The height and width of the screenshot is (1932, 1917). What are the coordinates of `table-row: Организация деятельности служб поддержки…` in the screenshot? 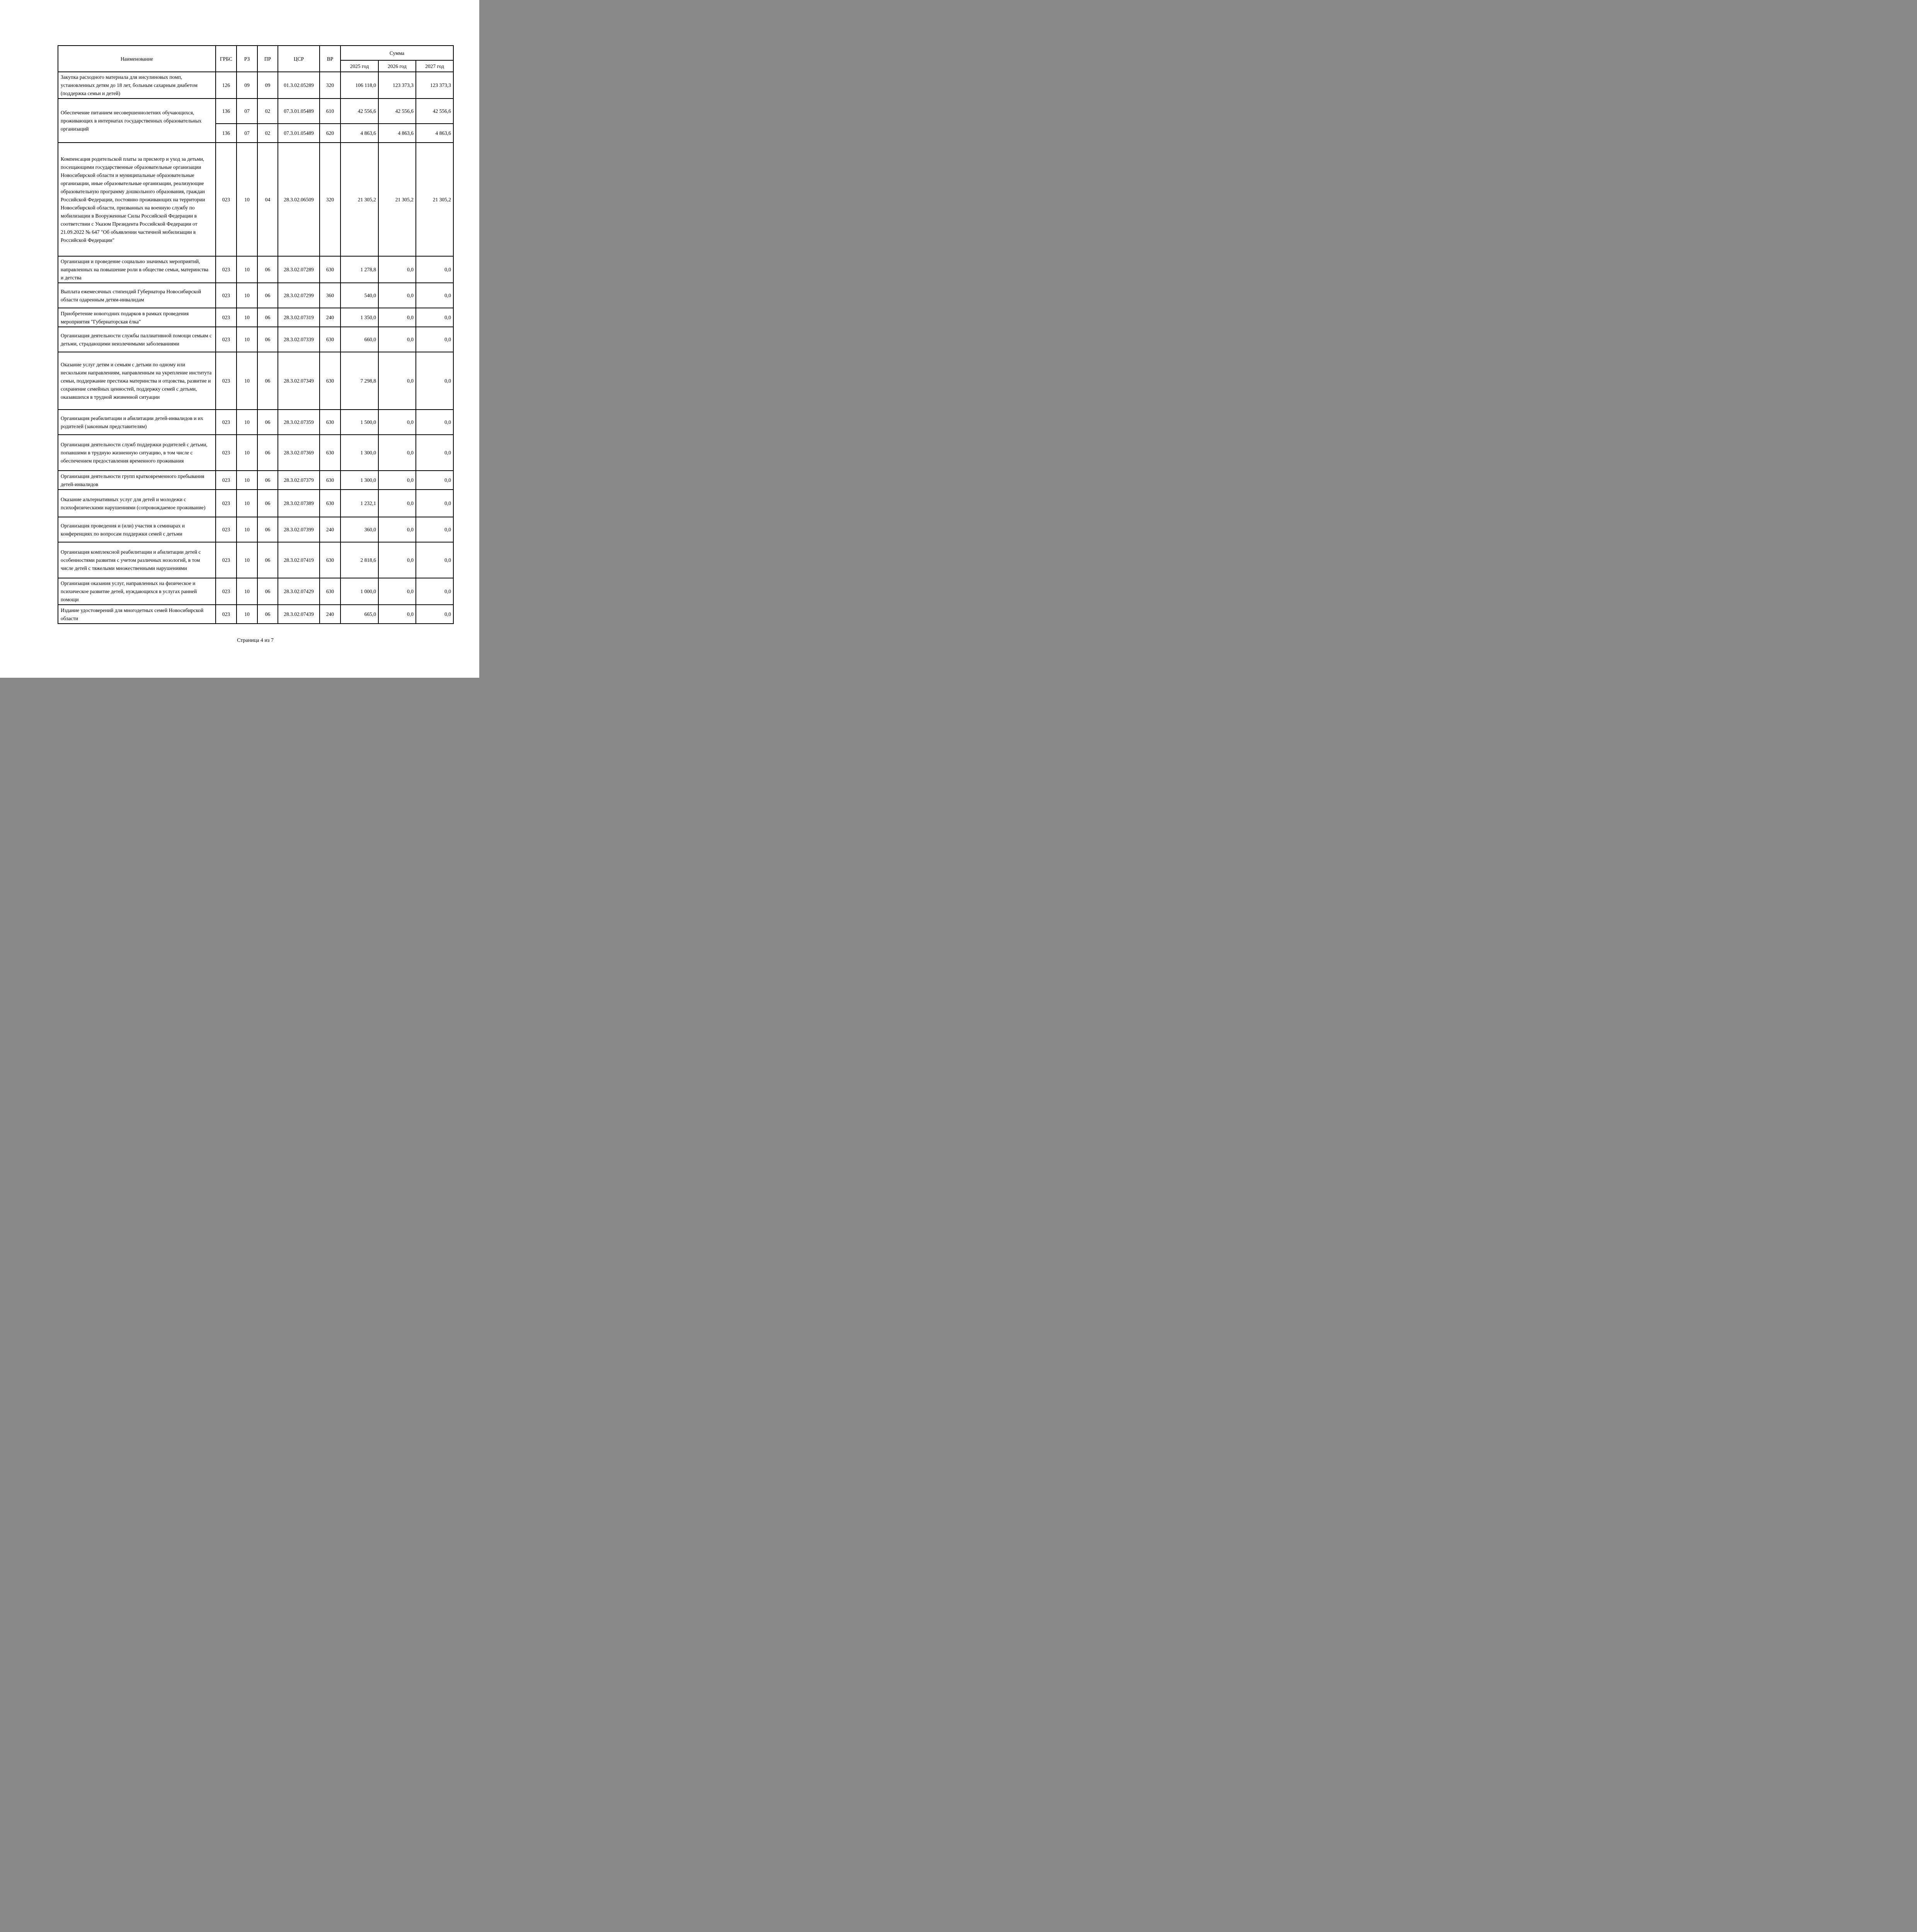 It's located at (256, 453).